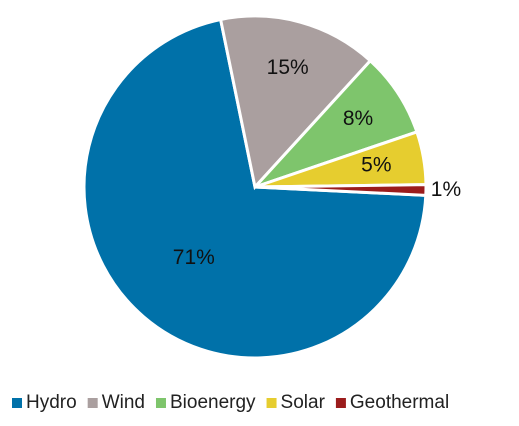  Describe the element at coordinates (123, 402) in the screenshot. I see `legend-label: Wind` at that location.